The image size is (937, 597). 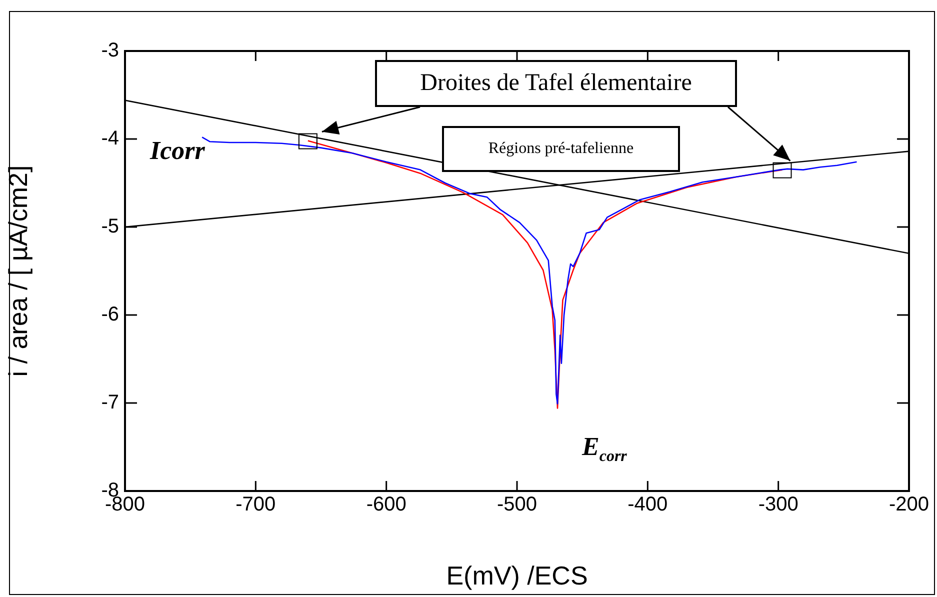 What do you see at coordinates (110, 227) in the screenshot?
I see `y-tick-label: -5` at bounding box center [110, 227].